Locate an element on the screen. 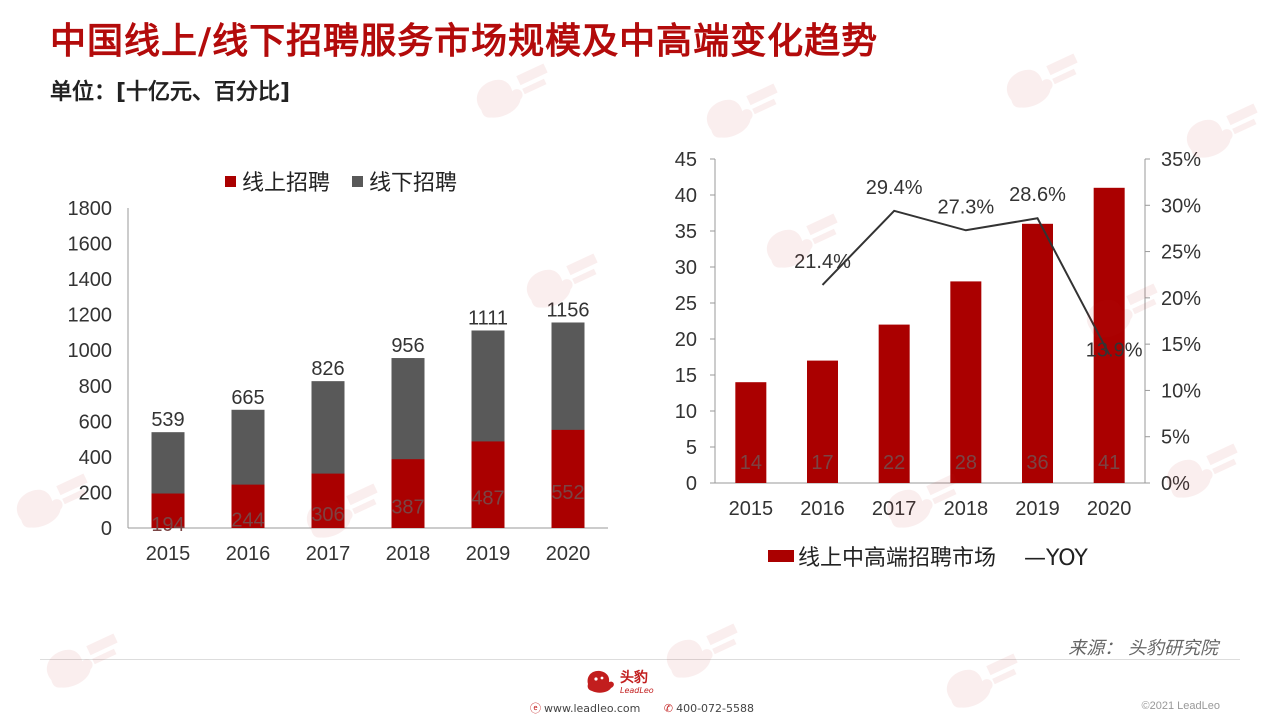 The width and height of the screenshot is (1280, 720). data-label-yoy: 27.3% is located at coordinates (965, 207).